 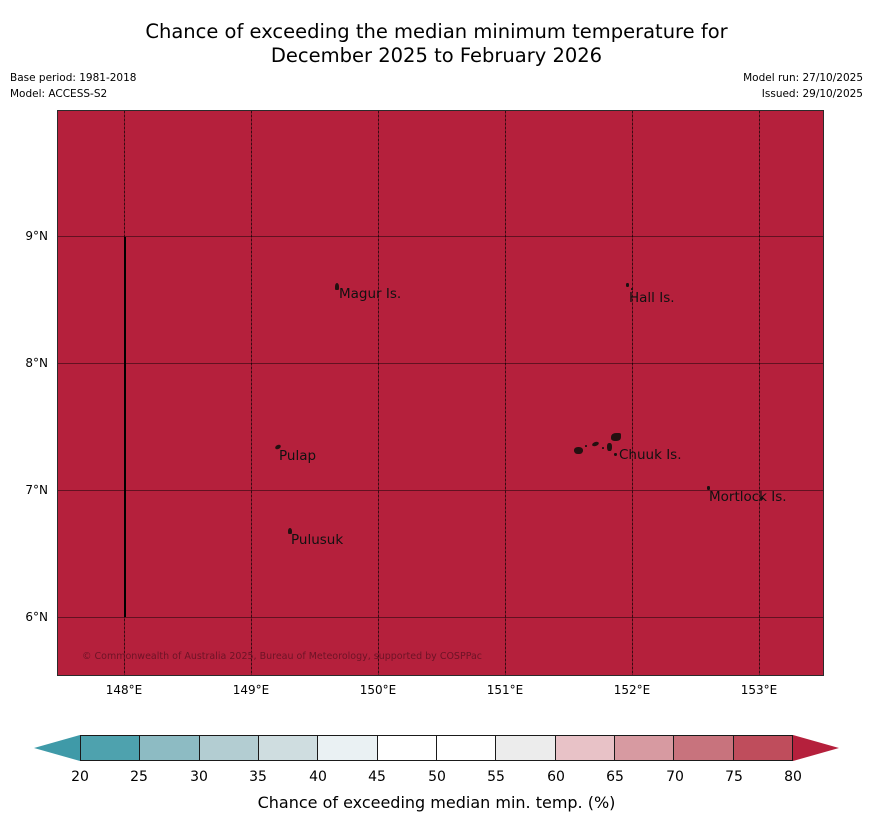 I want to click on colorbar-bins, so click(x=436, y=748).